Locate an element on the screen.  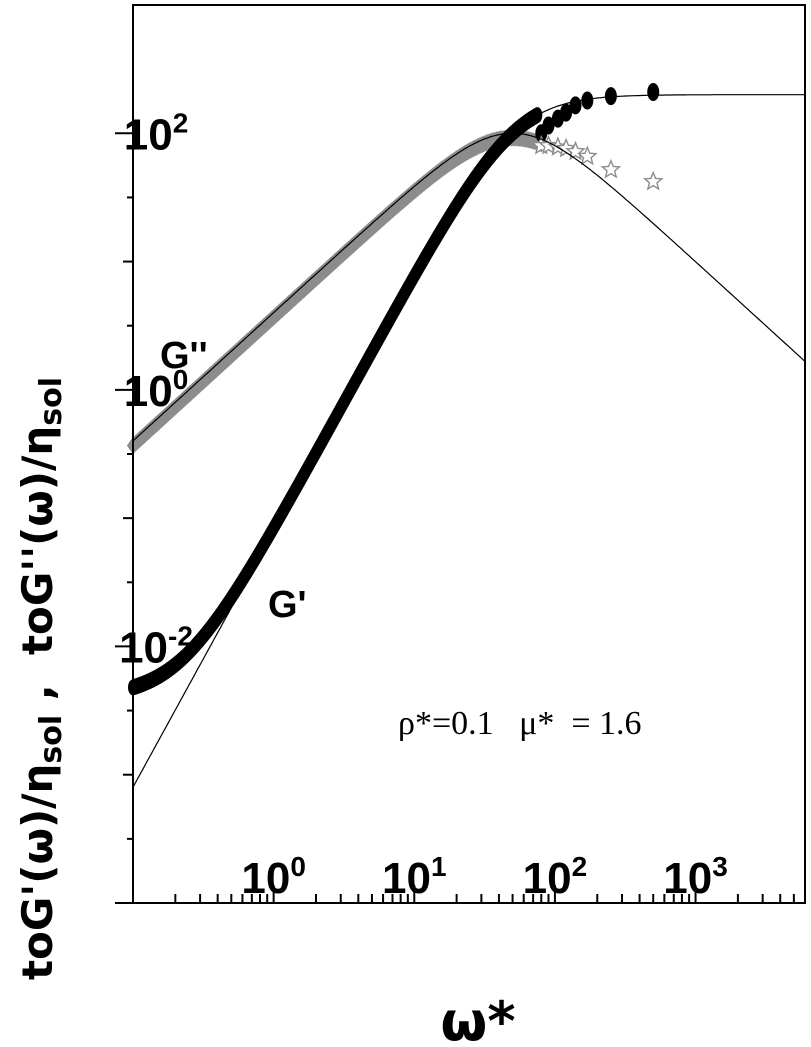
x-tick-exponent: 0 is located at coordinates (298, 866).